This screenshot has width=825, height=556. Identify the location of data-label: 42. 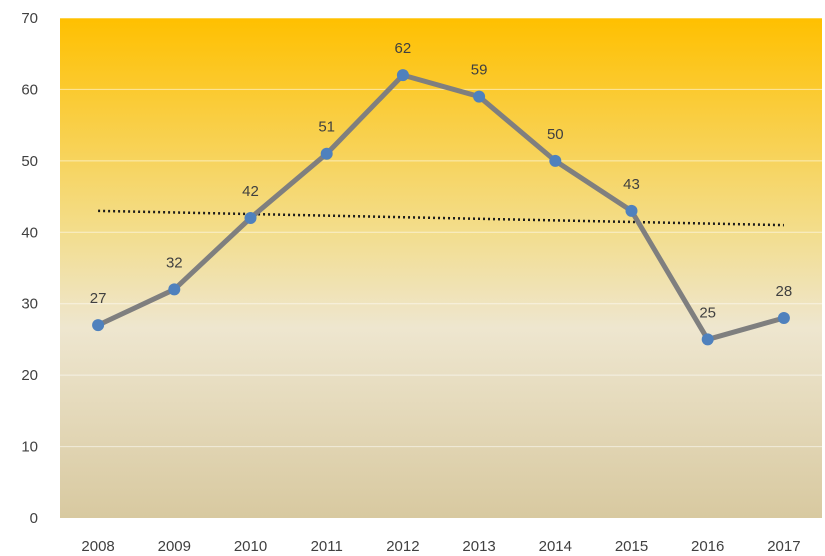
(250, 191).